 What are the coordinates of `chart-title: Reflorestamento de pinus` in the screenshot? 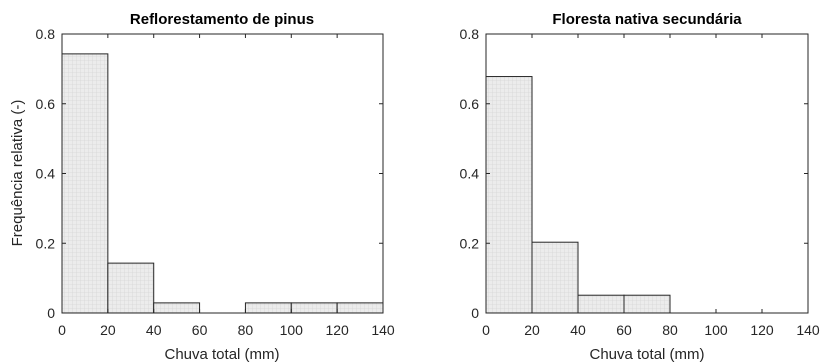 It's located at (222, 19).